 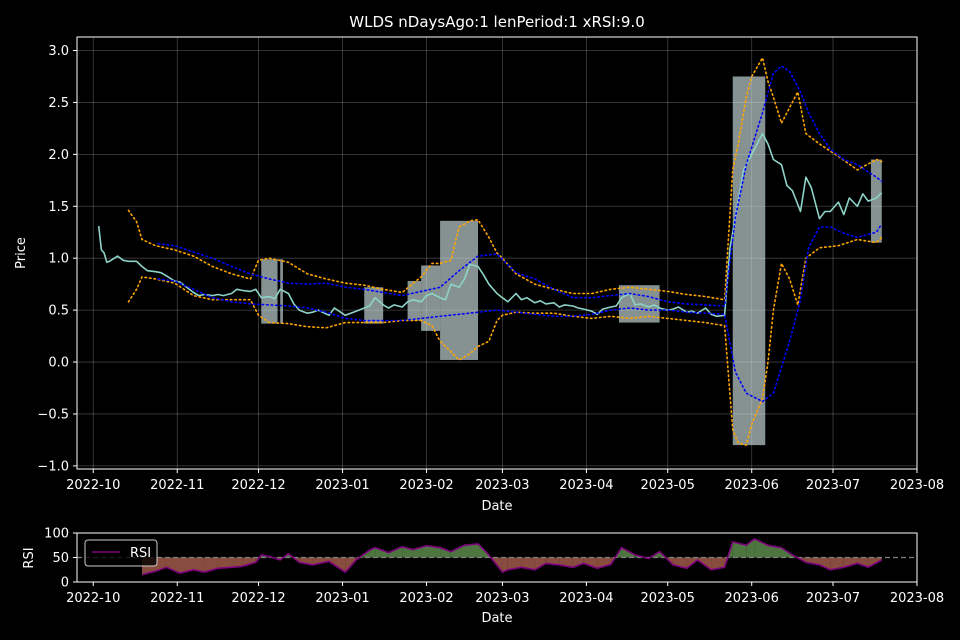 What do you see at coordinates (53, 414) in the screenshot?
I see `price-y-tick-label: −0.5` at bounding box center [53, 414].